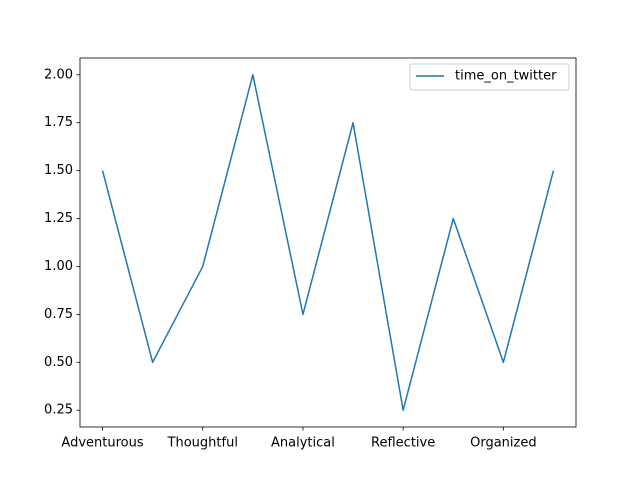 The height and width of the screenshot is (484, 640). Describe the element at coordinates (303, 443) in the screenshot. I see `x-tick-label: Analytical` at that location.